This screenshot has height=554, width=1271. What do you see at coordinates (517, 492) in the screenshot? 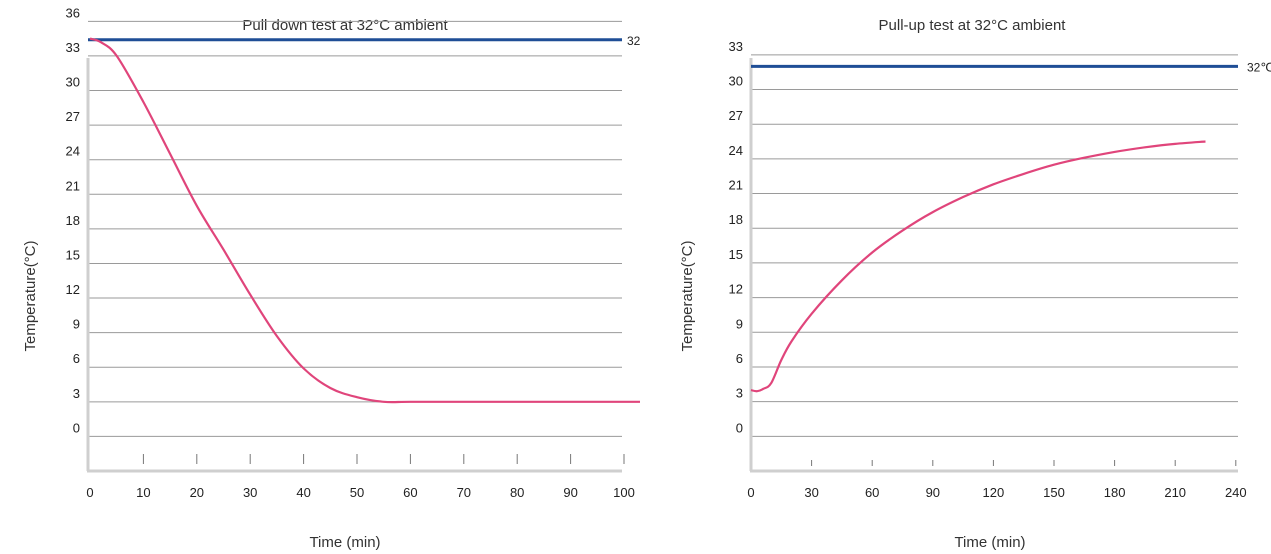
I see `x-tick-label: 80` at bounding box center [517, 492].